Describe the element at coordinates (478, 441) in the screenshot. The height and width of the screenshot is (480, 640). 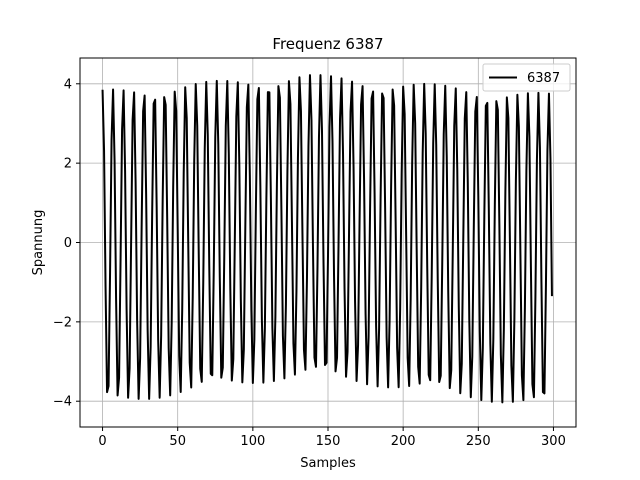
I see `x-tick-label-250: 250` at that location.